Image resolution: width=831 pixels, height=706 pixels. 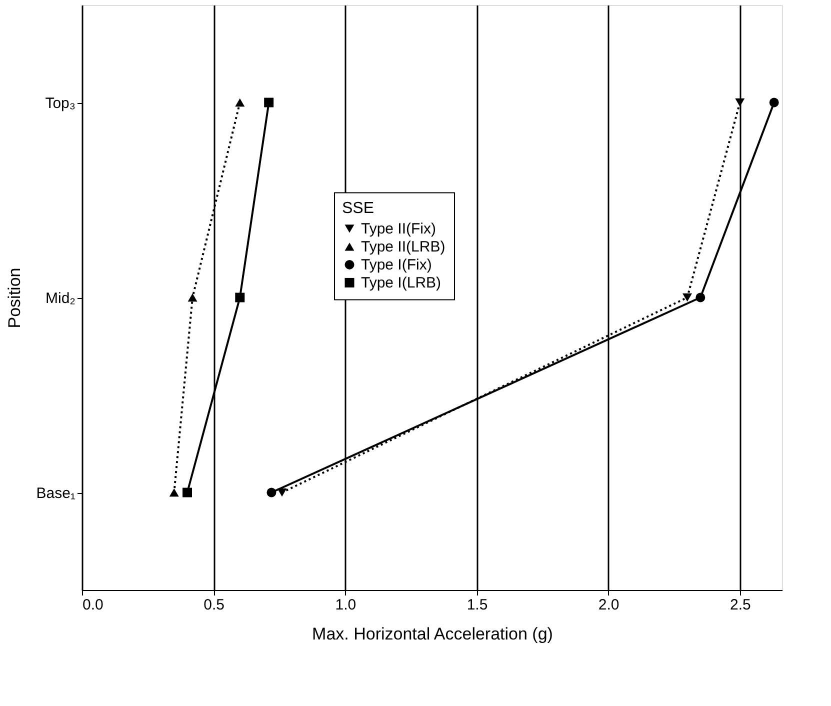 I want to click on x-tick-label: 0.0, so click(x=93, y=605).